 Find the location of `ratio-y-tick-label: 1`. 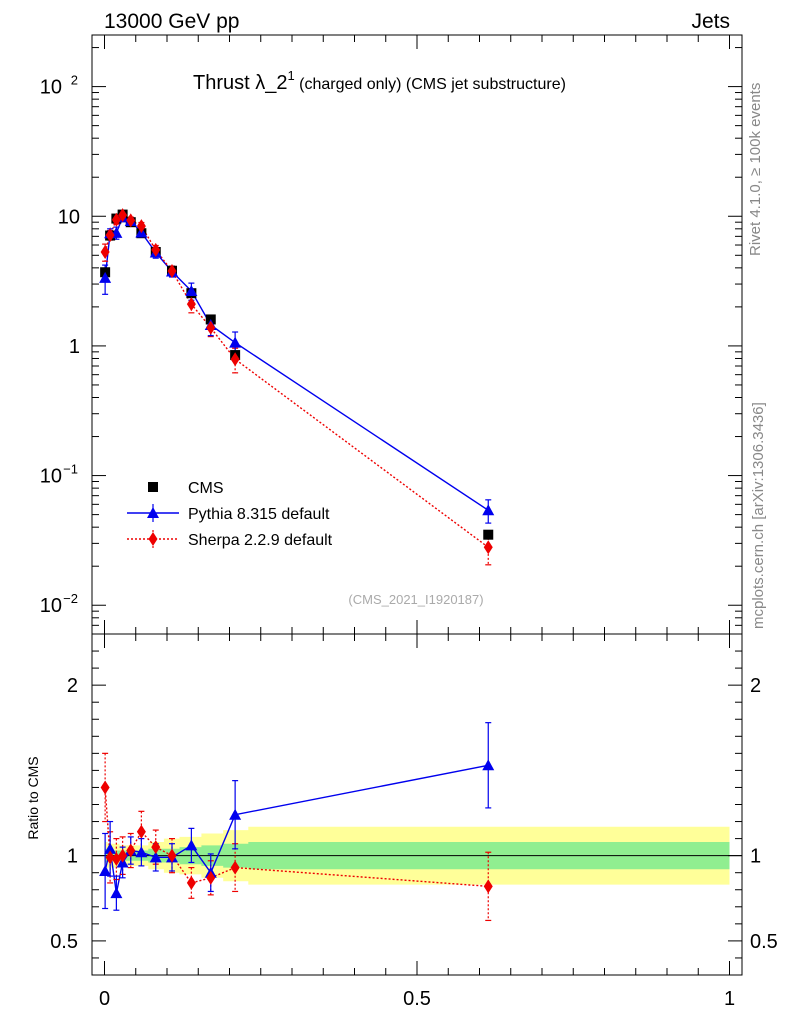

ratio-y-tick-label: 1 is located at coordinates (72, 857).